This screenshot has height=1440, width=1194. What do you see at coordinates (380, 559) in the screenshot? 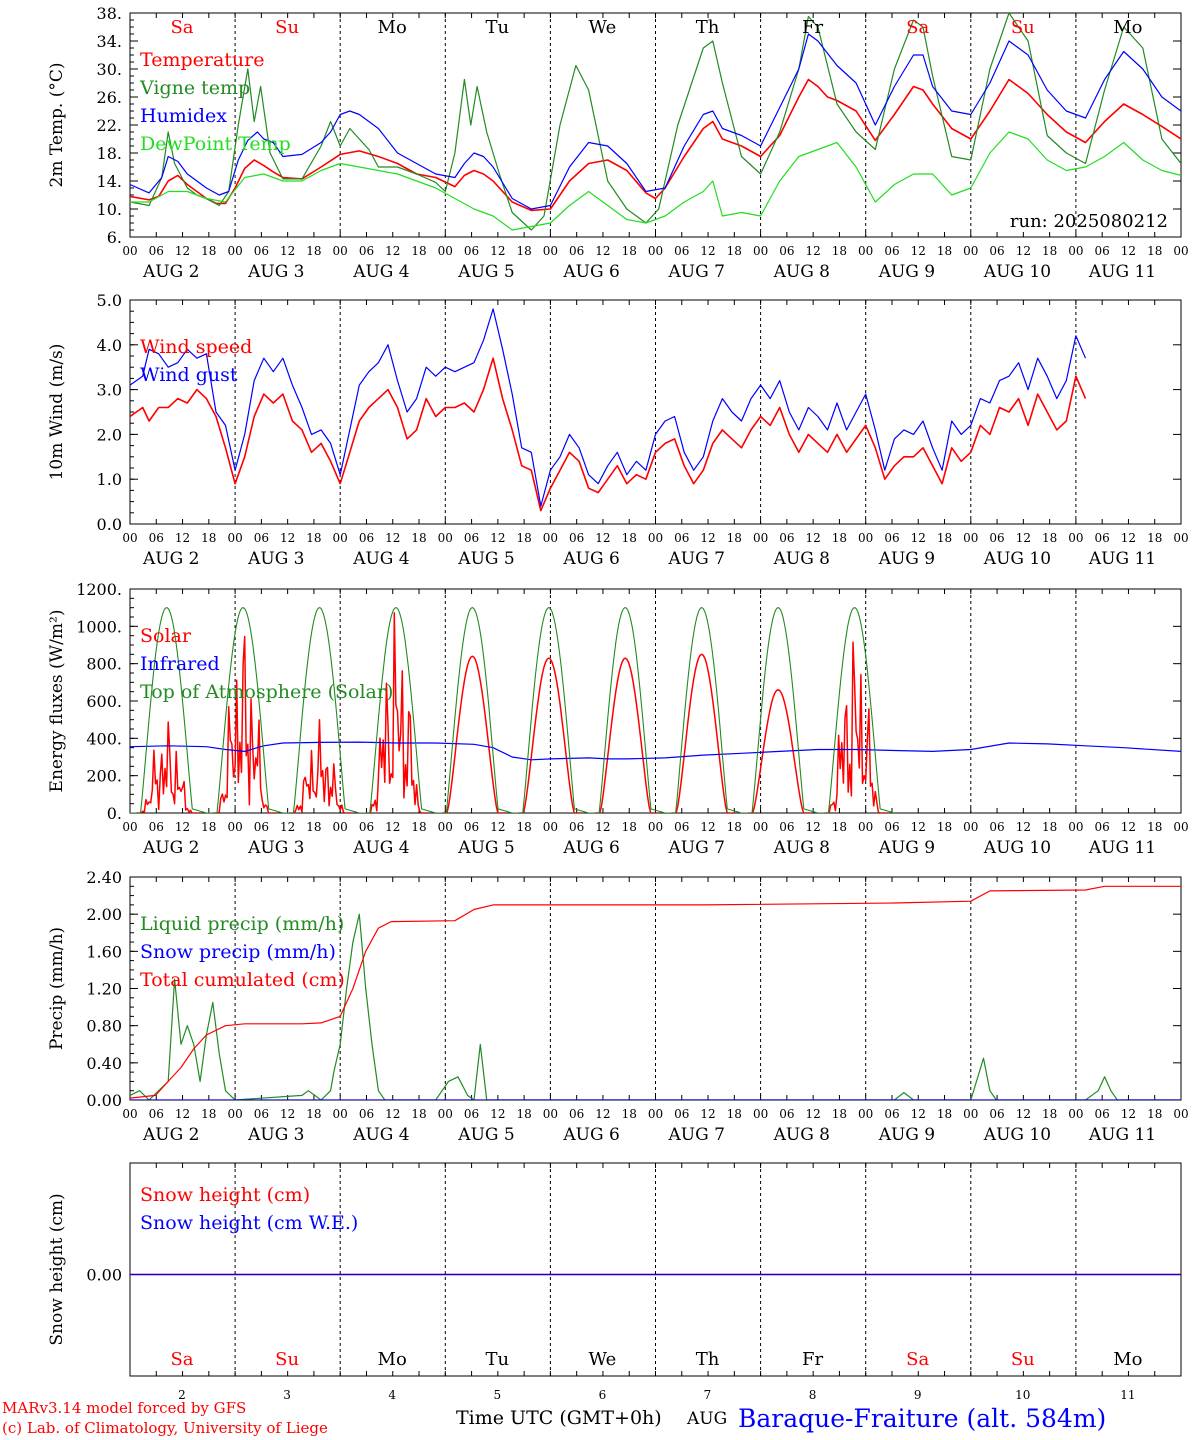
I see `date-label: AUG 4` at bounding box center [380, 559].